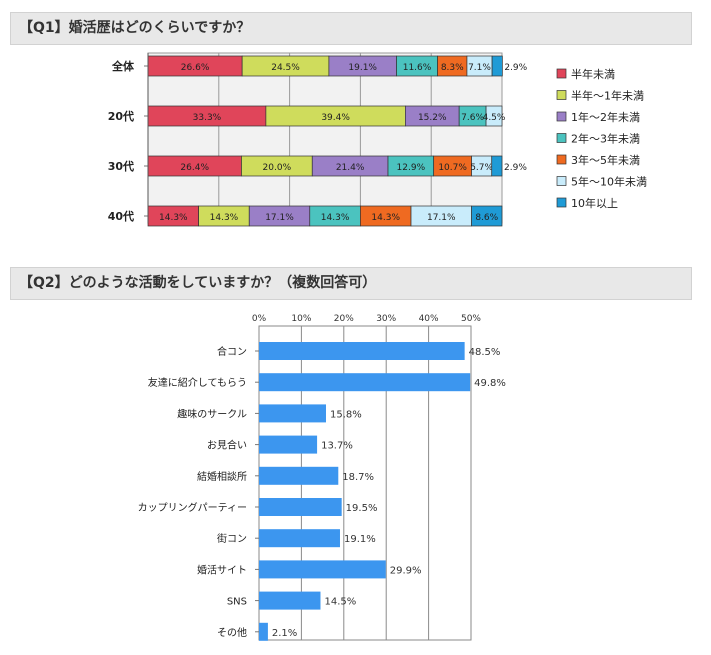 This screenshot has width=711, height=655. What do you see at coordinates (340, 602) in the screenshot?
I see `data-label: 14.5%` at bounding box center [340, 602].